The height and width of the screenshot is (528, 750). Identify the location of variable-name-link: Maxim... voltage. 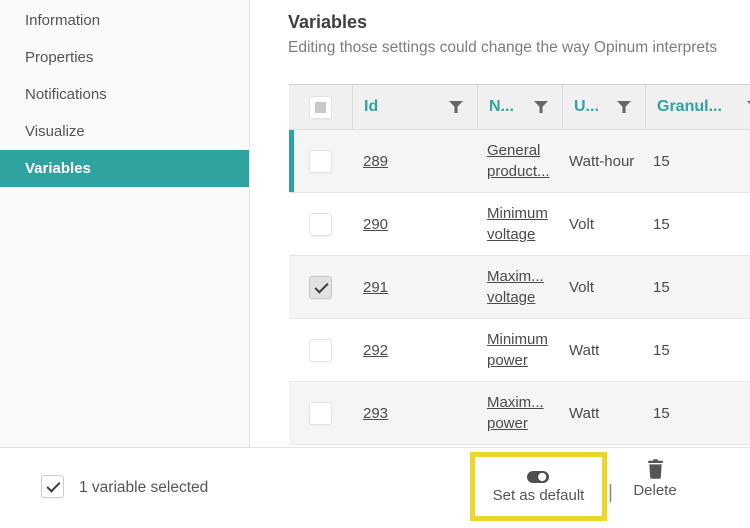
(515, 287).